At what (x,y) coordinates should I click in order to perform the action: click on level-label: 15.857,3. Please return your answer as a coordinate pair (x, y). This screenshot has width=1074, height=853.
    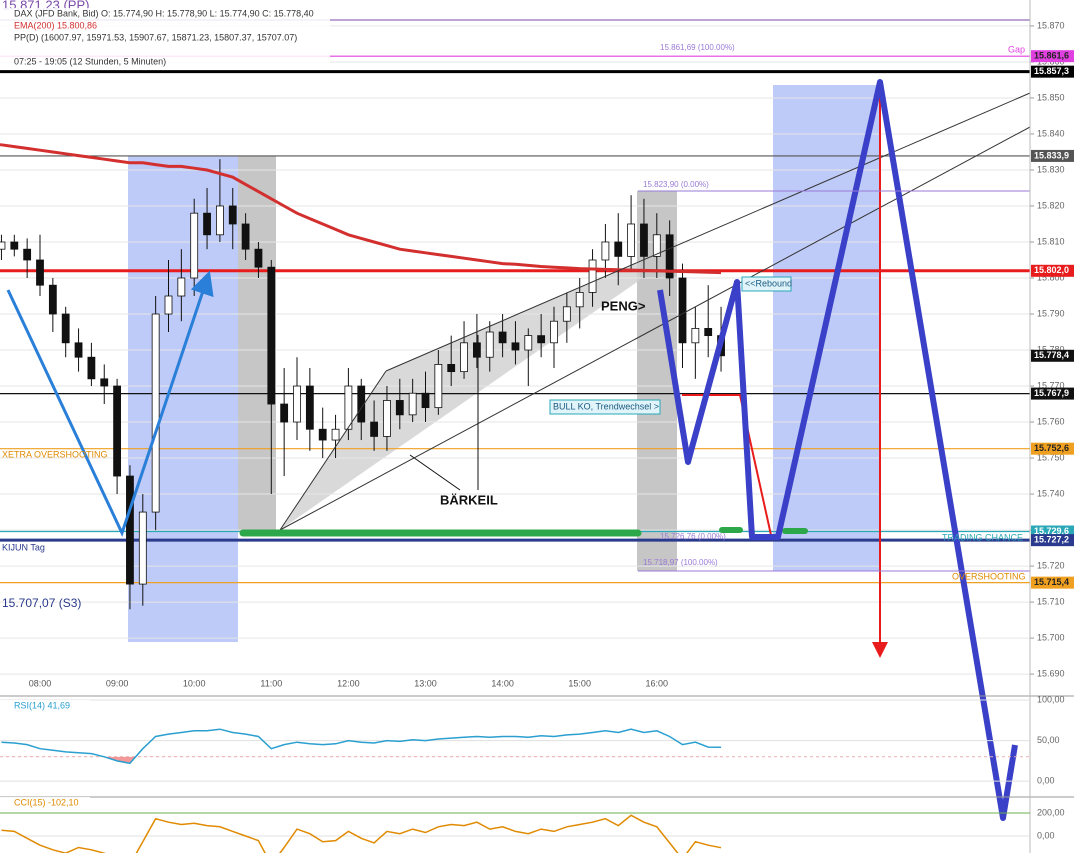
    Looking at the image, I should click on (1051, 71).